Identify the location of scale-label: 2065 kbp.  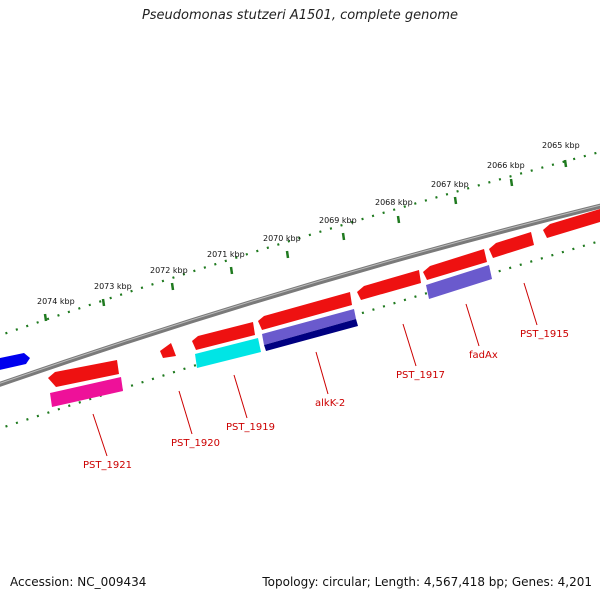
(561, 145).